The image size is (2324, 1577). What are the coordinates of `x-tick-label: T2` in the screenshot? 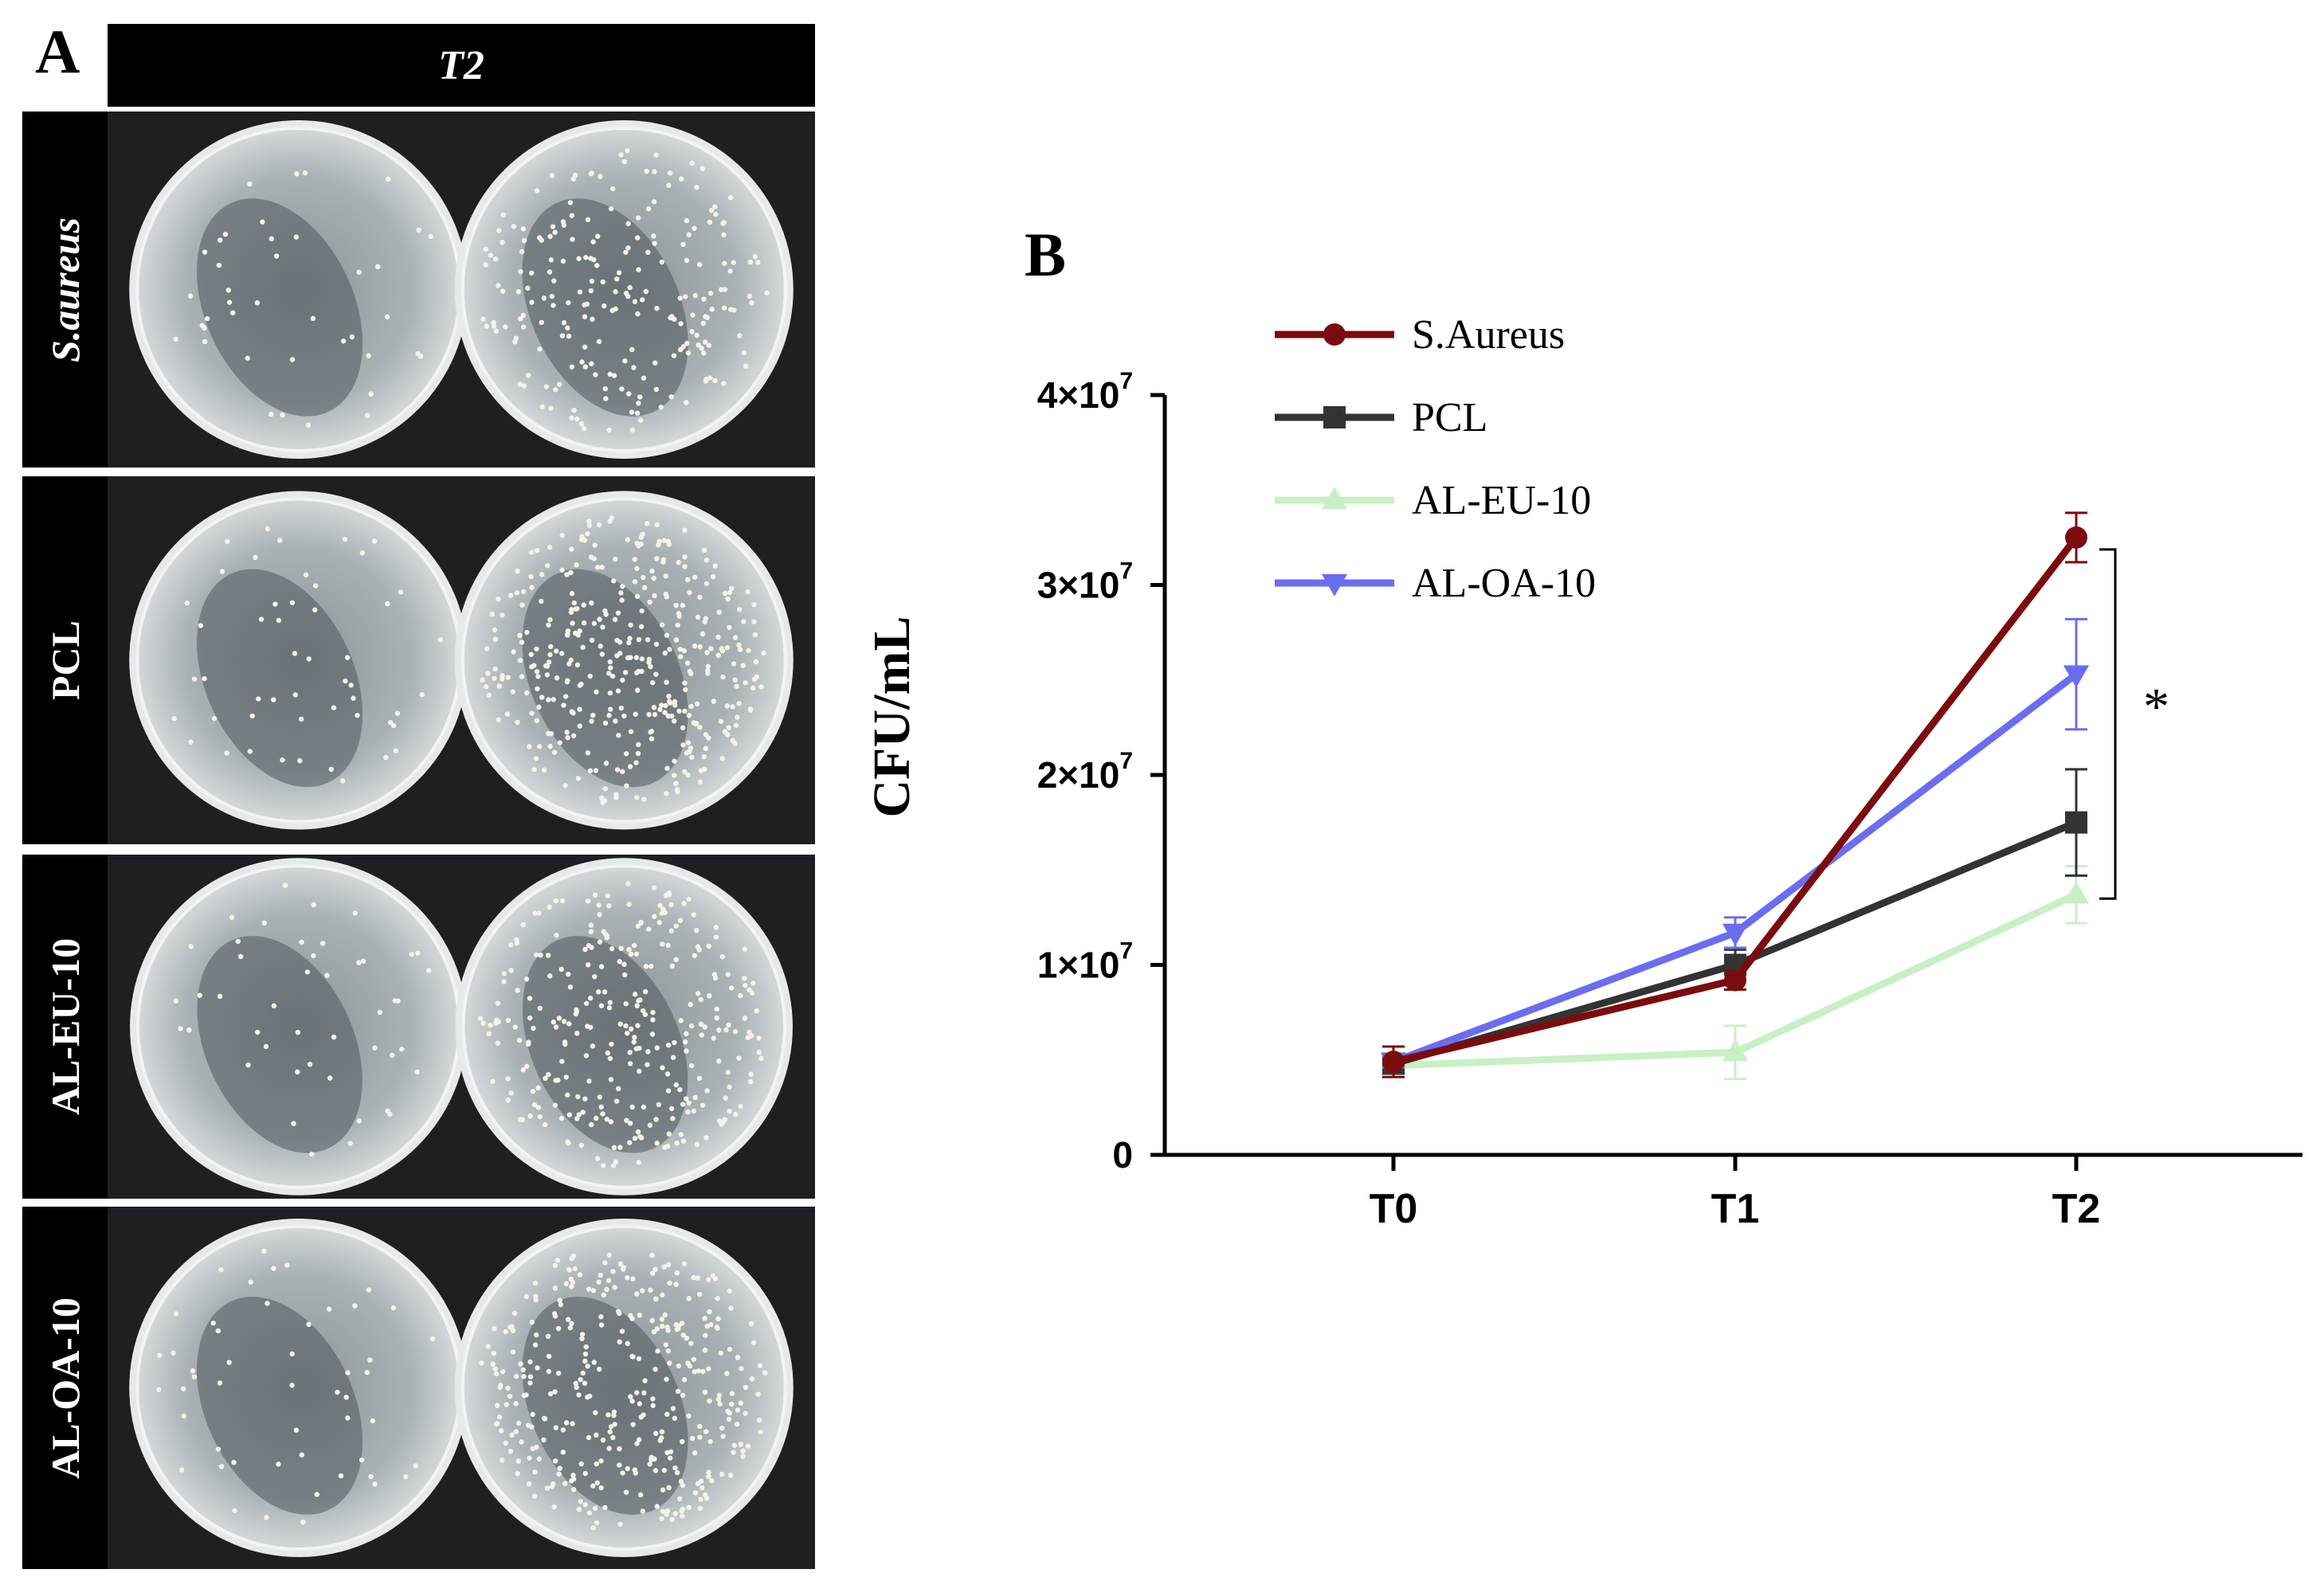 It's located at (2076, 1209).